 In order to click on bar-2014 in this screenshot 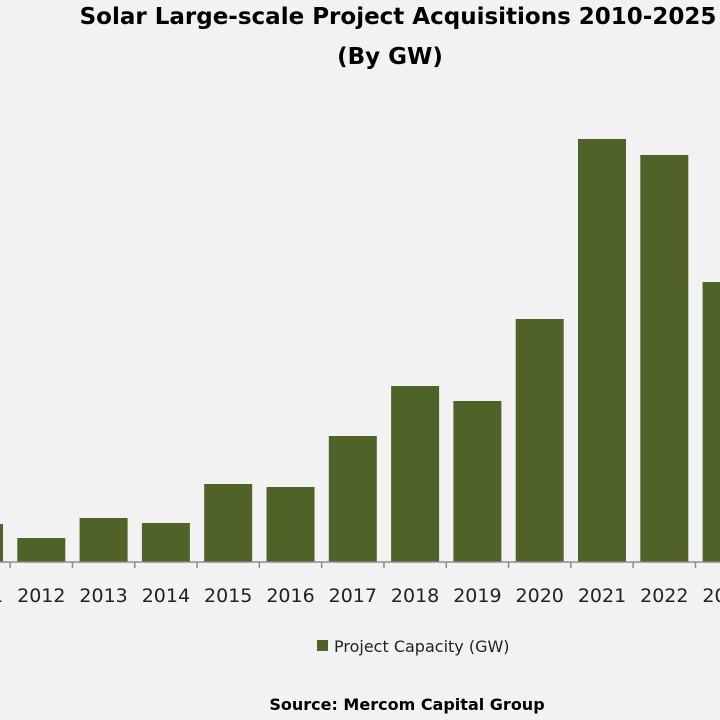, I will do `click(165, 542)`.